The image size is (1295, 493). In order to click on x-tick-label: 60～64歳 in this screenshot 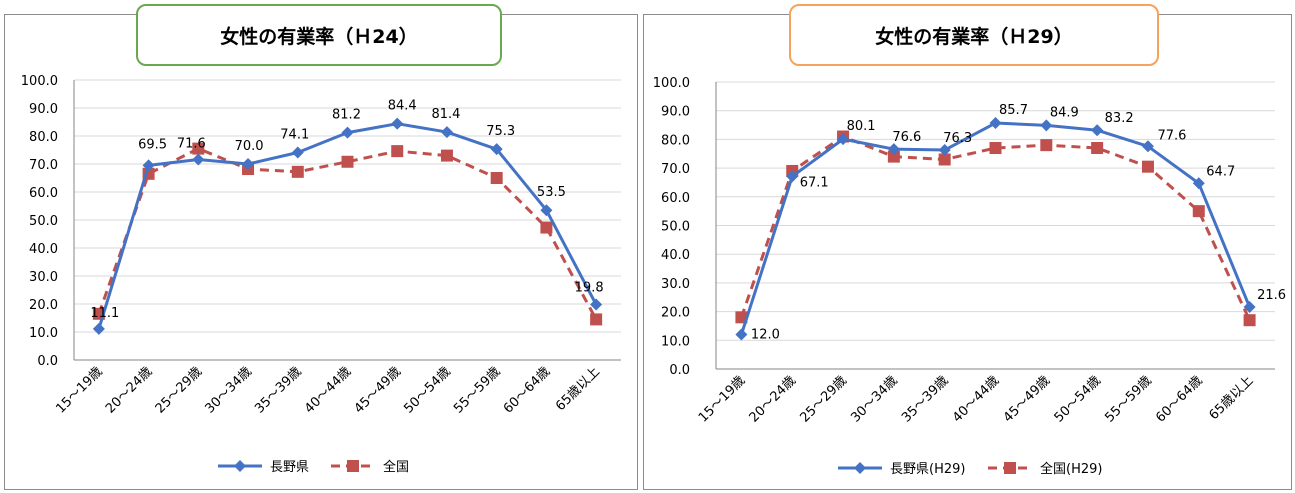, I will do `click(527, 390)`.